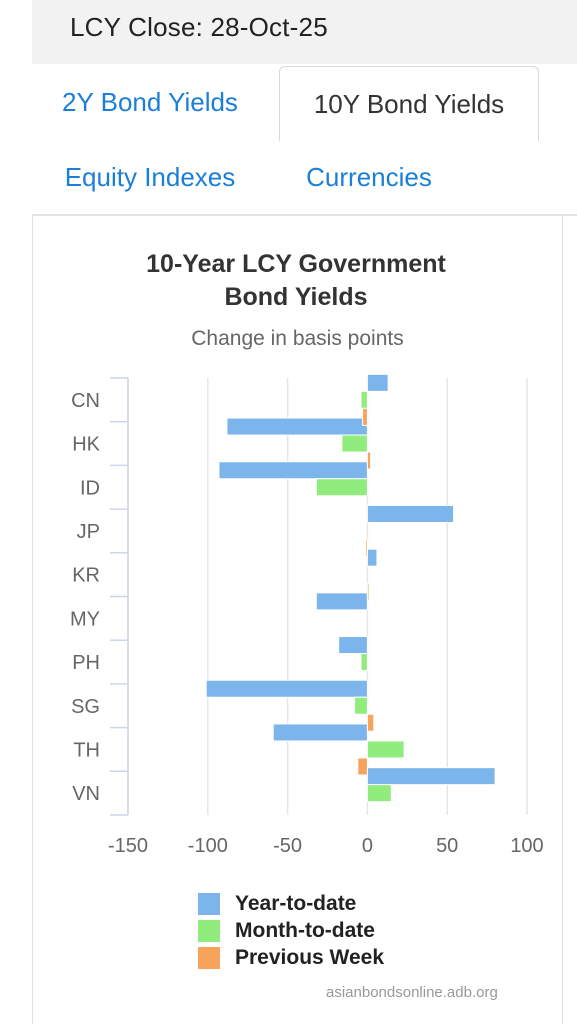  What do you see at coordinates (341, 487) in the screenshot?
I see `bar-id-s1` at bounding box center [341, 487].